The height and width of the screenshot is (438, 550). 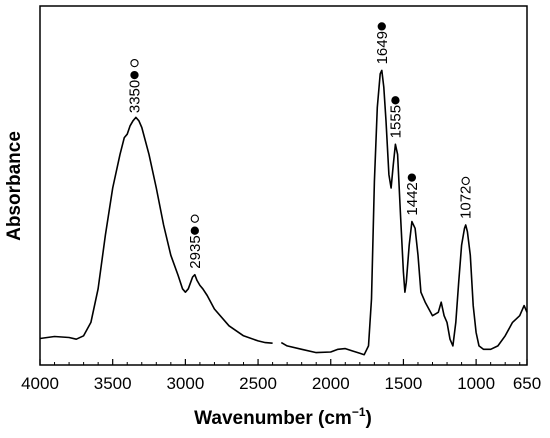 What do you see at coordinates (466, 202) in the screenshot?
I see `peak-label-1072: 1072` at bounding box center [466, 202].